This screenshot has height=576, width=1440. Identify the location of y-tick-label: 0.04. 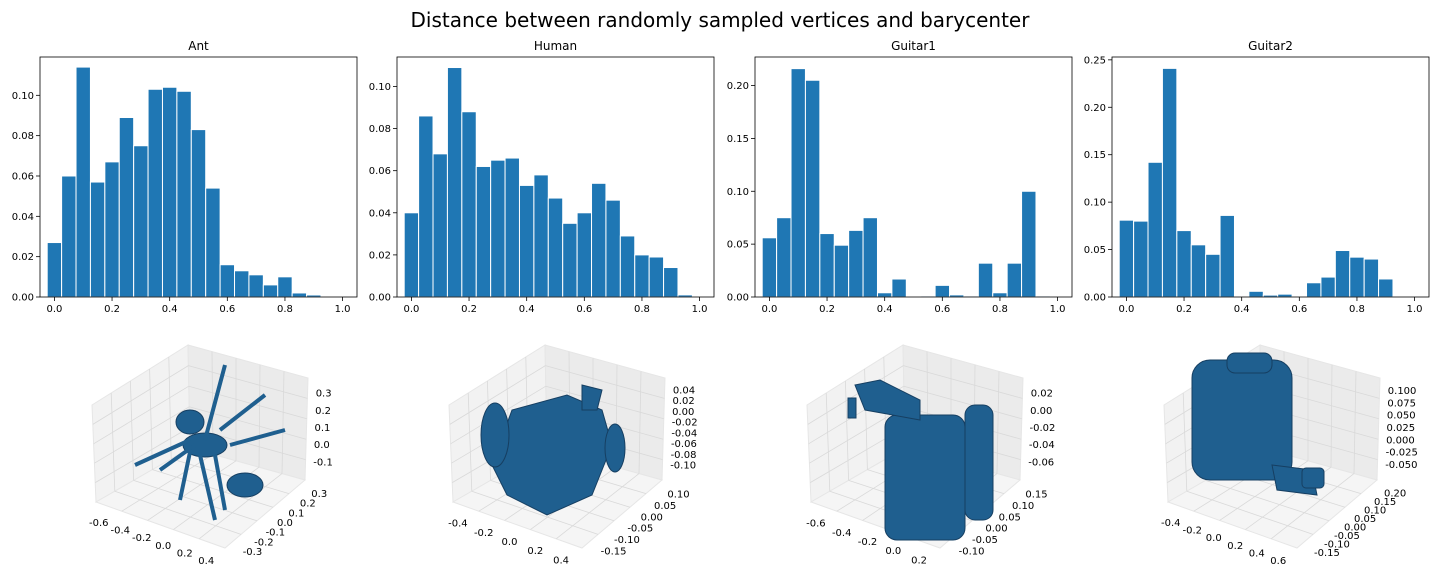
(380, 213).